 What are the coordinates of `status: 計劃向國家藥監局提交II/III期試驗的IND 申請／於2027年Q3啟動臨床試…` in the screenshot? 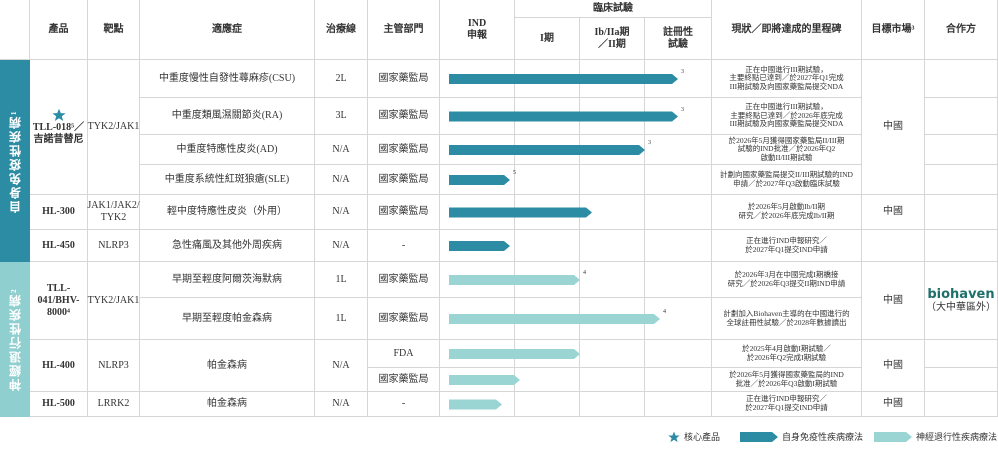 It's located at (787, 180).